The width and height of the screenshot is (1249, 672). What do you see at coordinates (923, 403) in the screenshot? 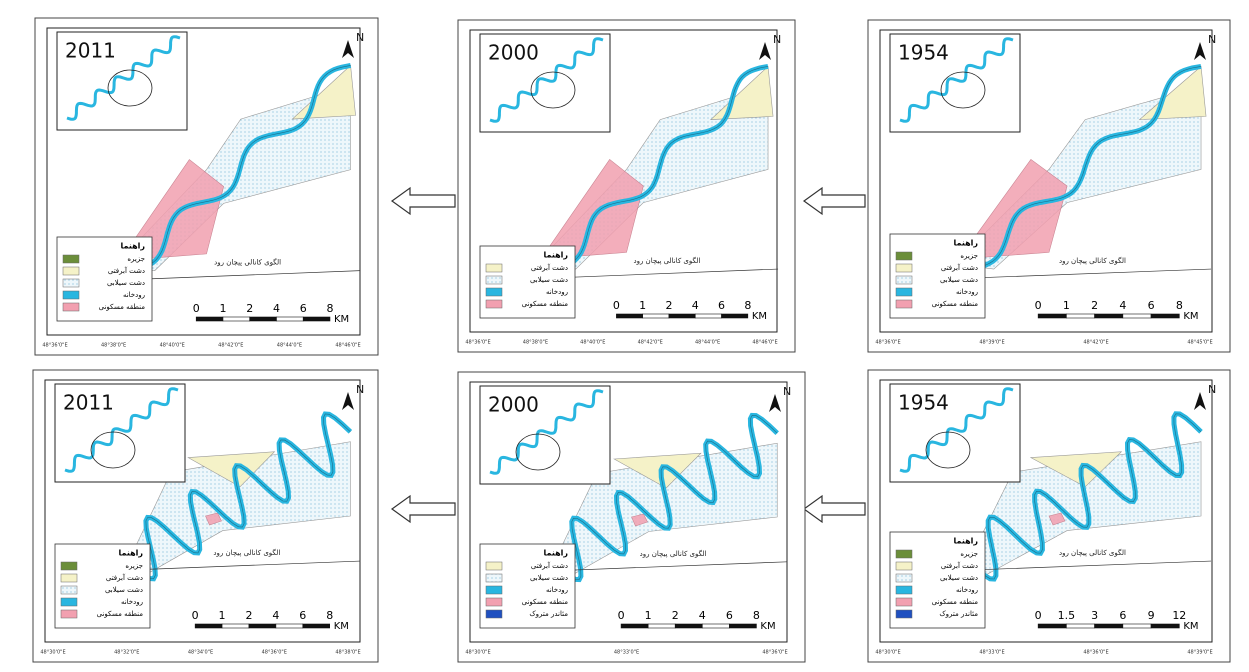
I see `year-label: 1954` at bounding box center [923, 403].